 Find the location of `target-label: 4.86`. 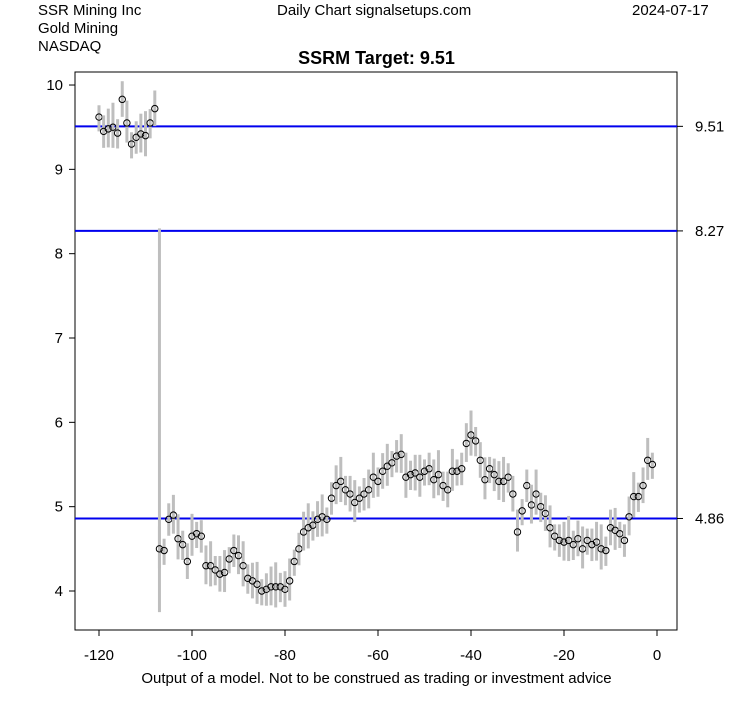

target-label: 4.86 is located at coordinates (709, 518).